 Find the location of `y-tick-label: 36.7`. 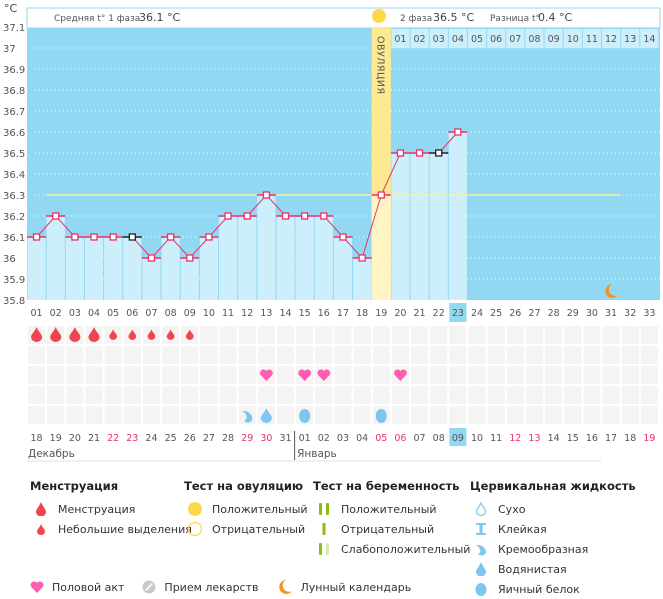

y-tick-label: 36.7 is located at coordinates (14, 112).